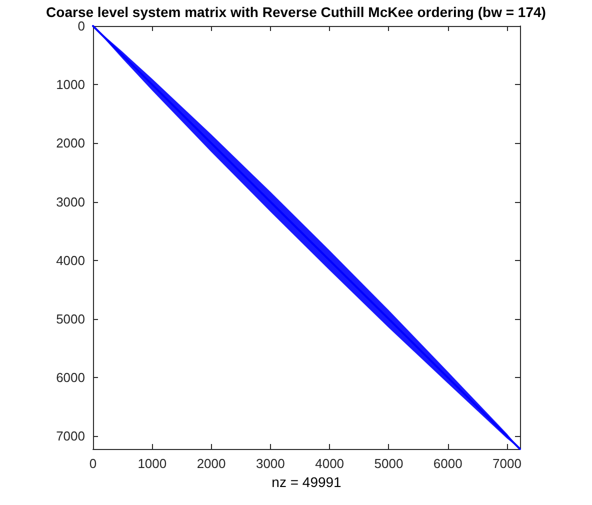 The height and width of the screenshot is (505, 592). I want to click on y-tick-label: 2000, so click(70, 143).